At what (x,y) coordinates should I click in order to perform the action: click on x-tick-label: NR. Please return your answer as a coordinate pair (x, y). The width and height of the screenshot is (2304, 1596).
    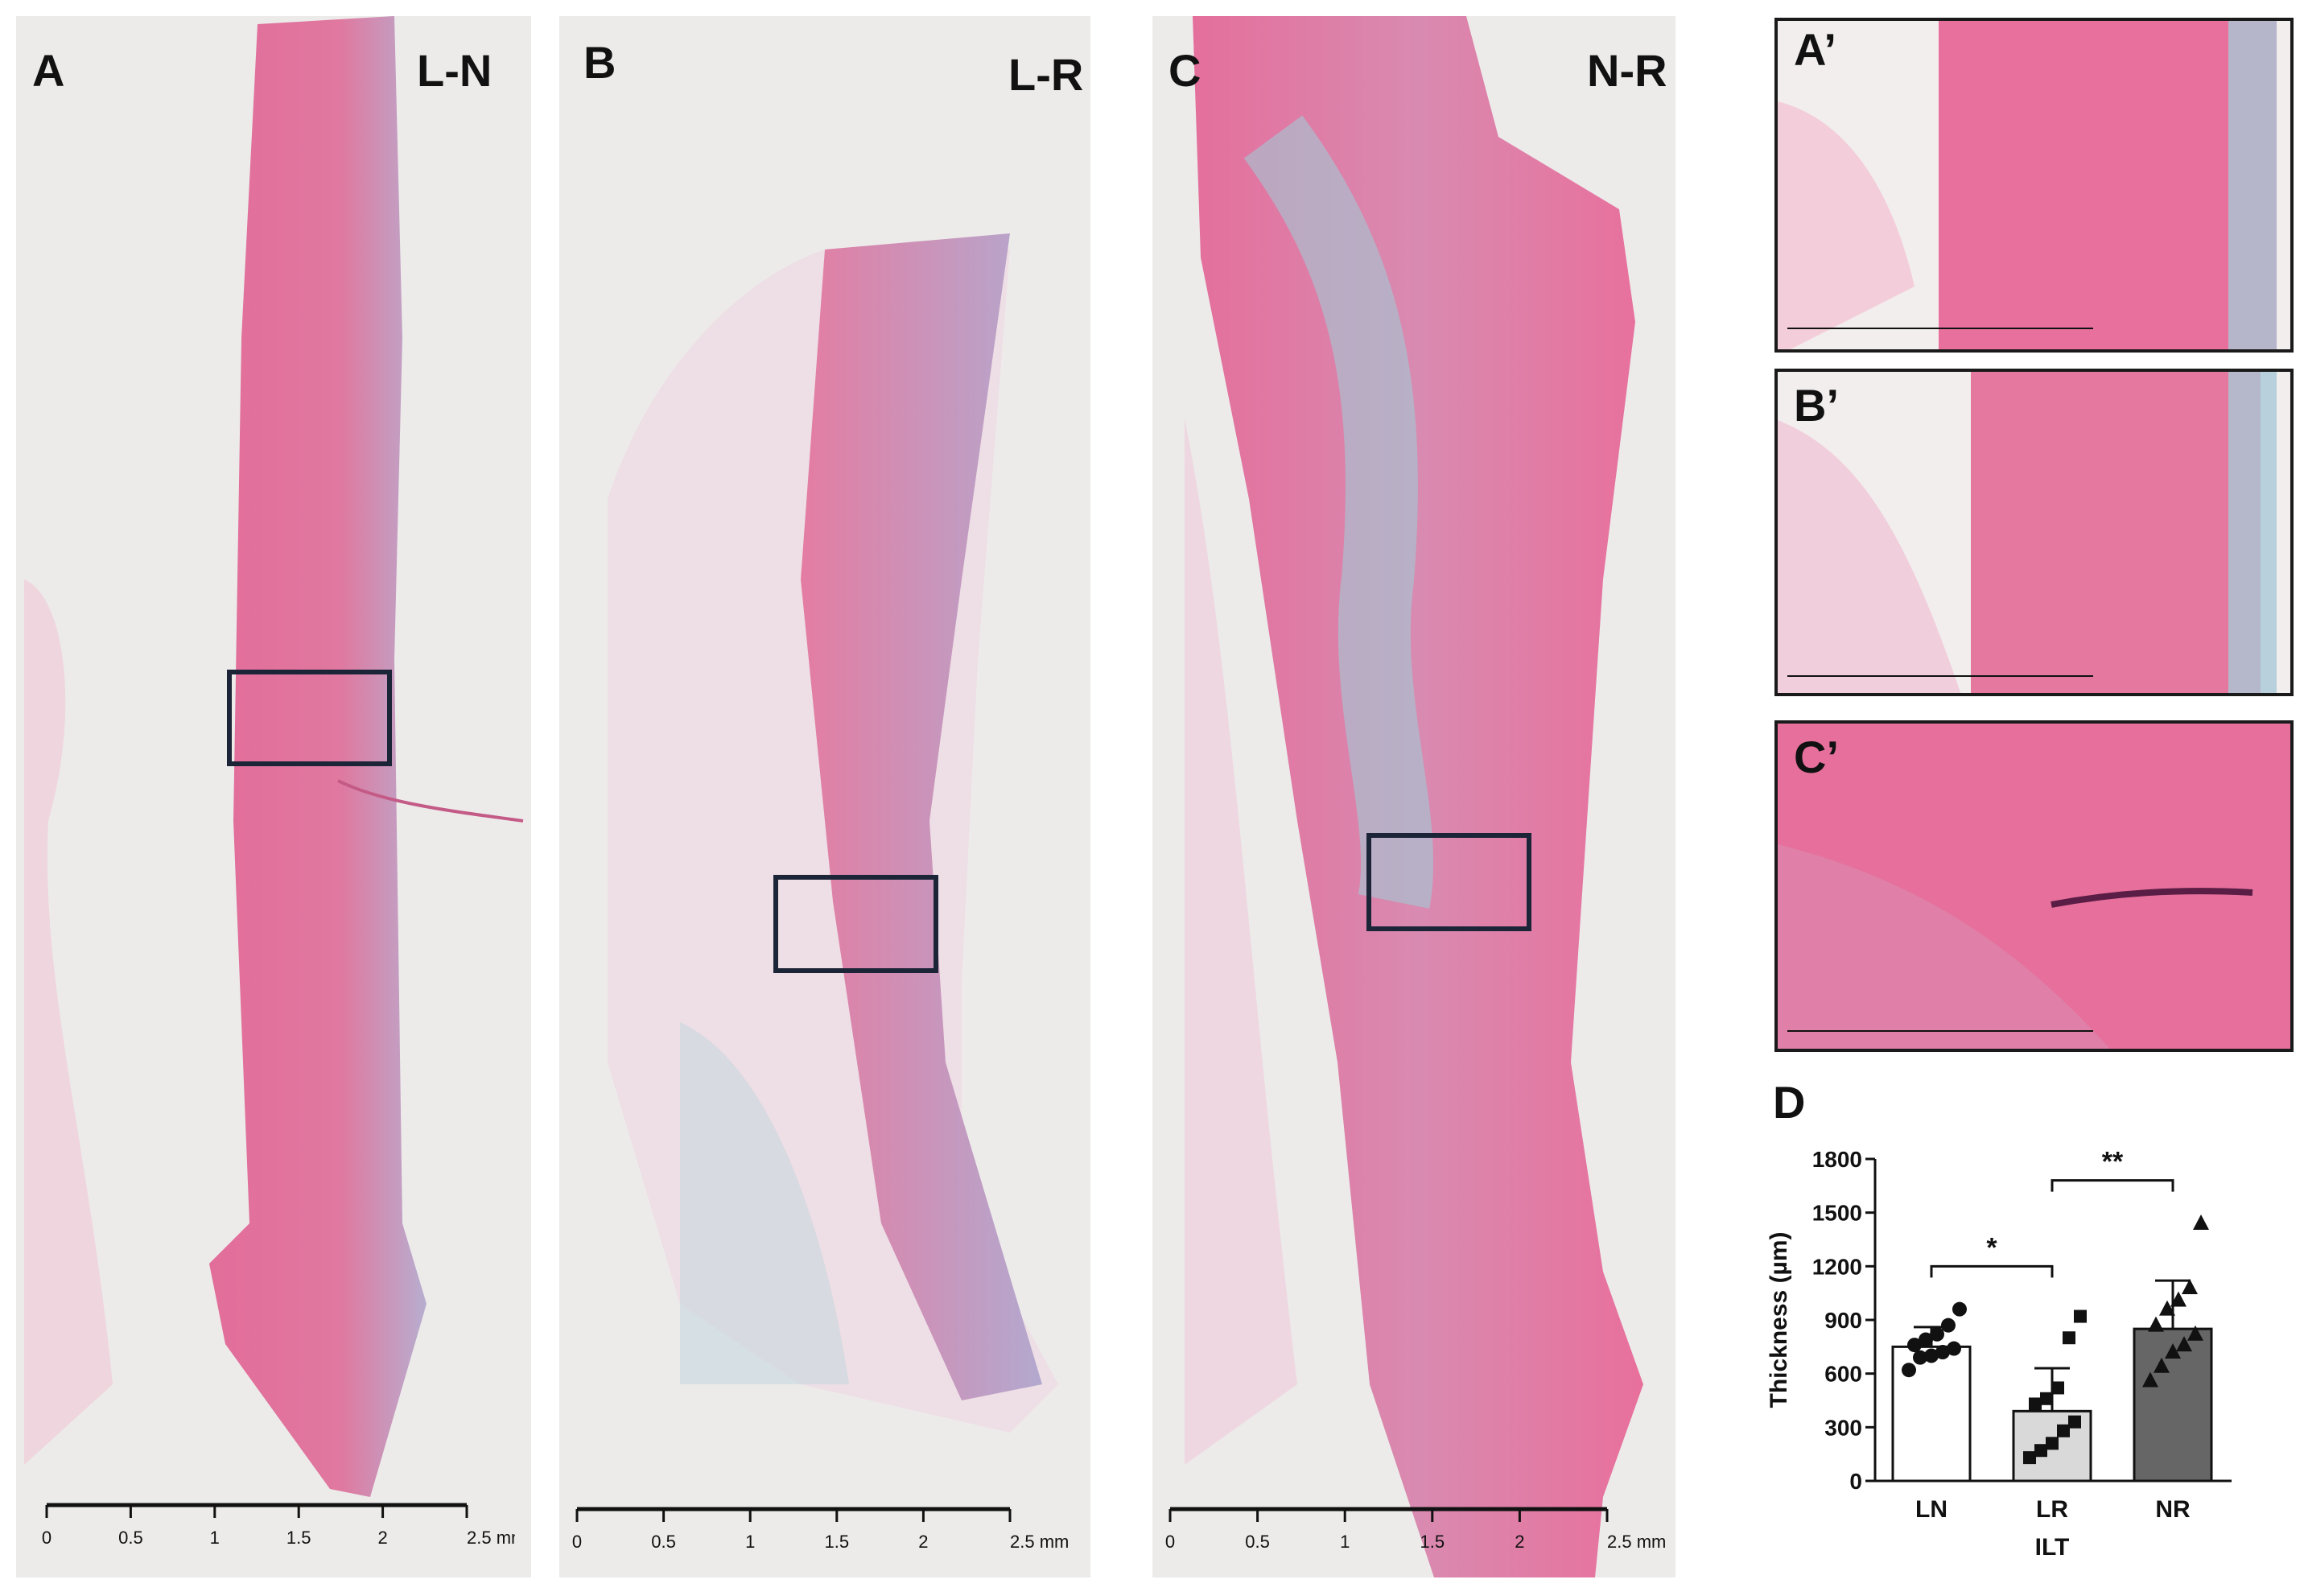
    Looking at the image, I should click on (2173, 1509).